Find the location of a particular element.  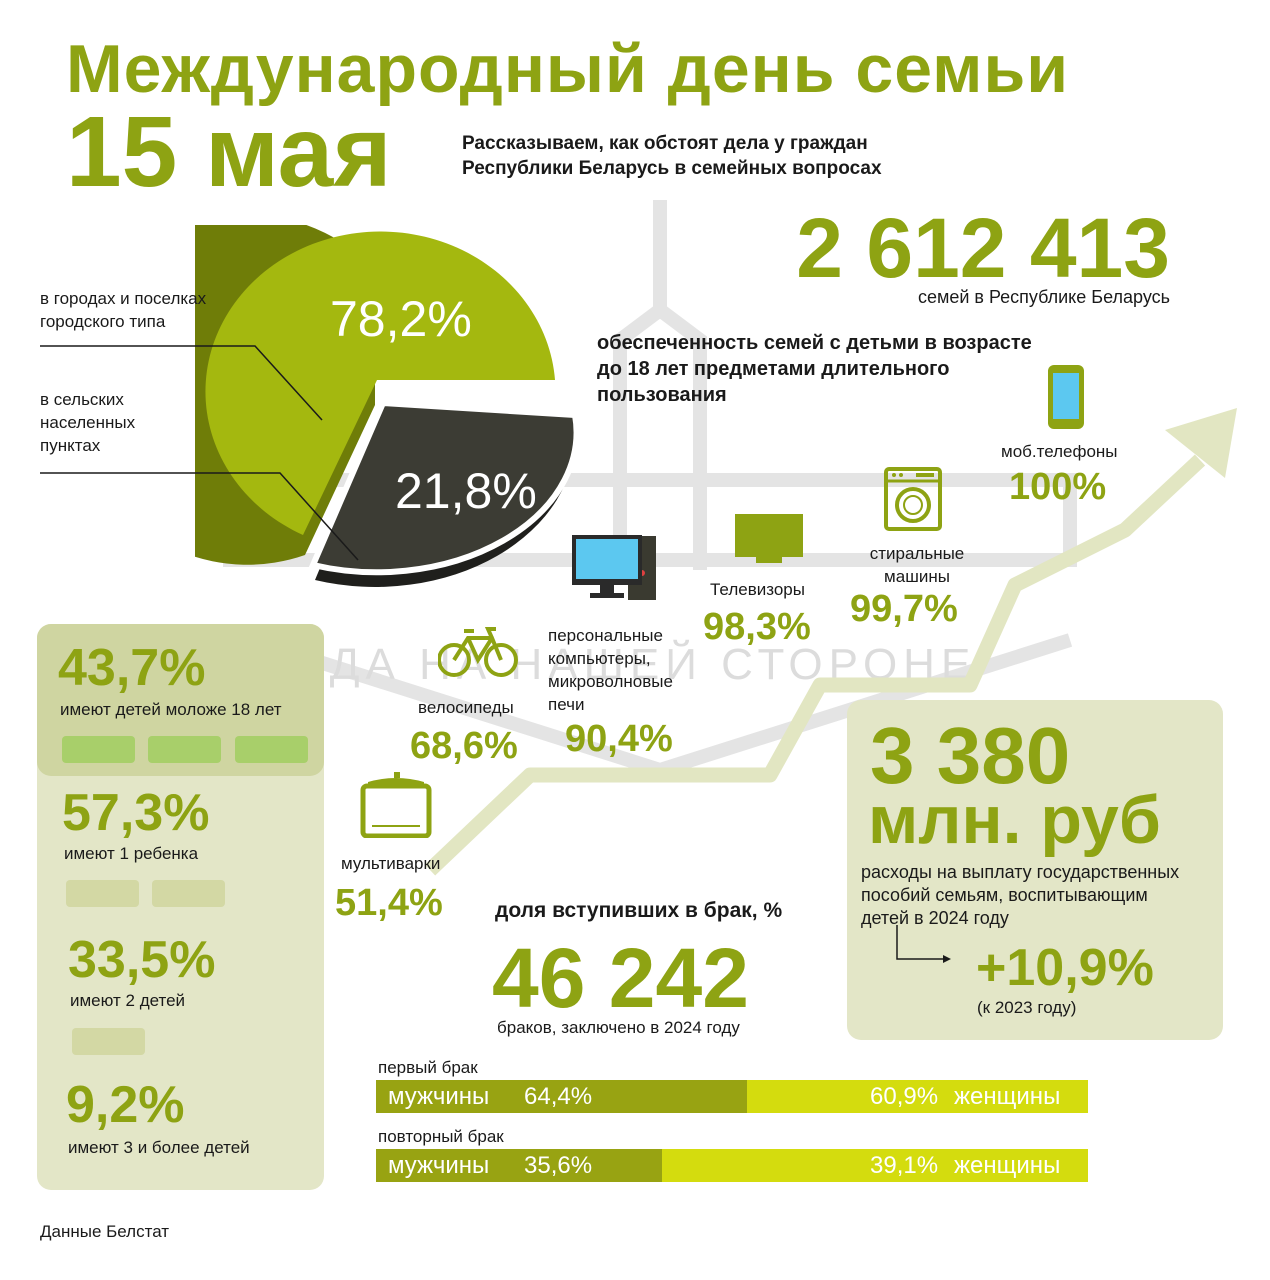

children-one-value: 57,3% is located at coordinates (136, 813).